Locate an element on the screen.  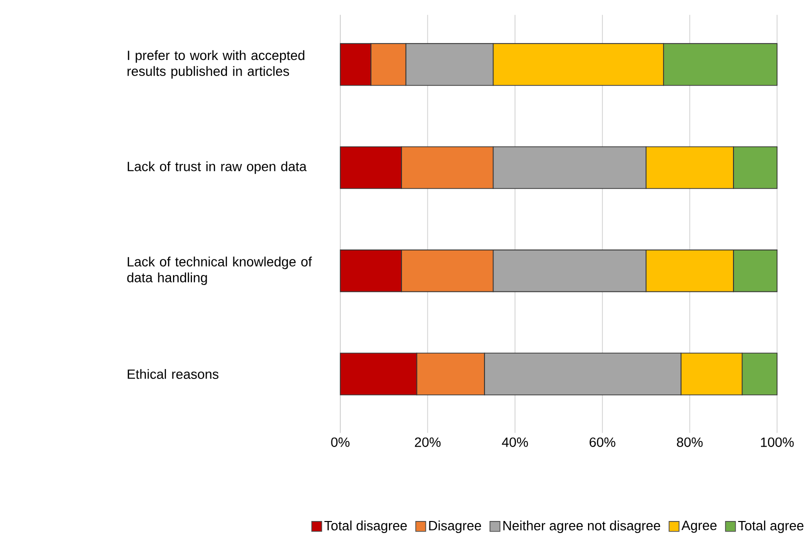
x-tick-label: 40% is located at coordinates (515, 442).